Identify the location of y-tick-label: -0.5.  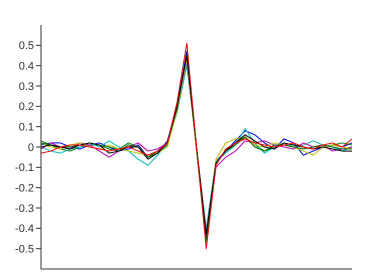
(24, 250).